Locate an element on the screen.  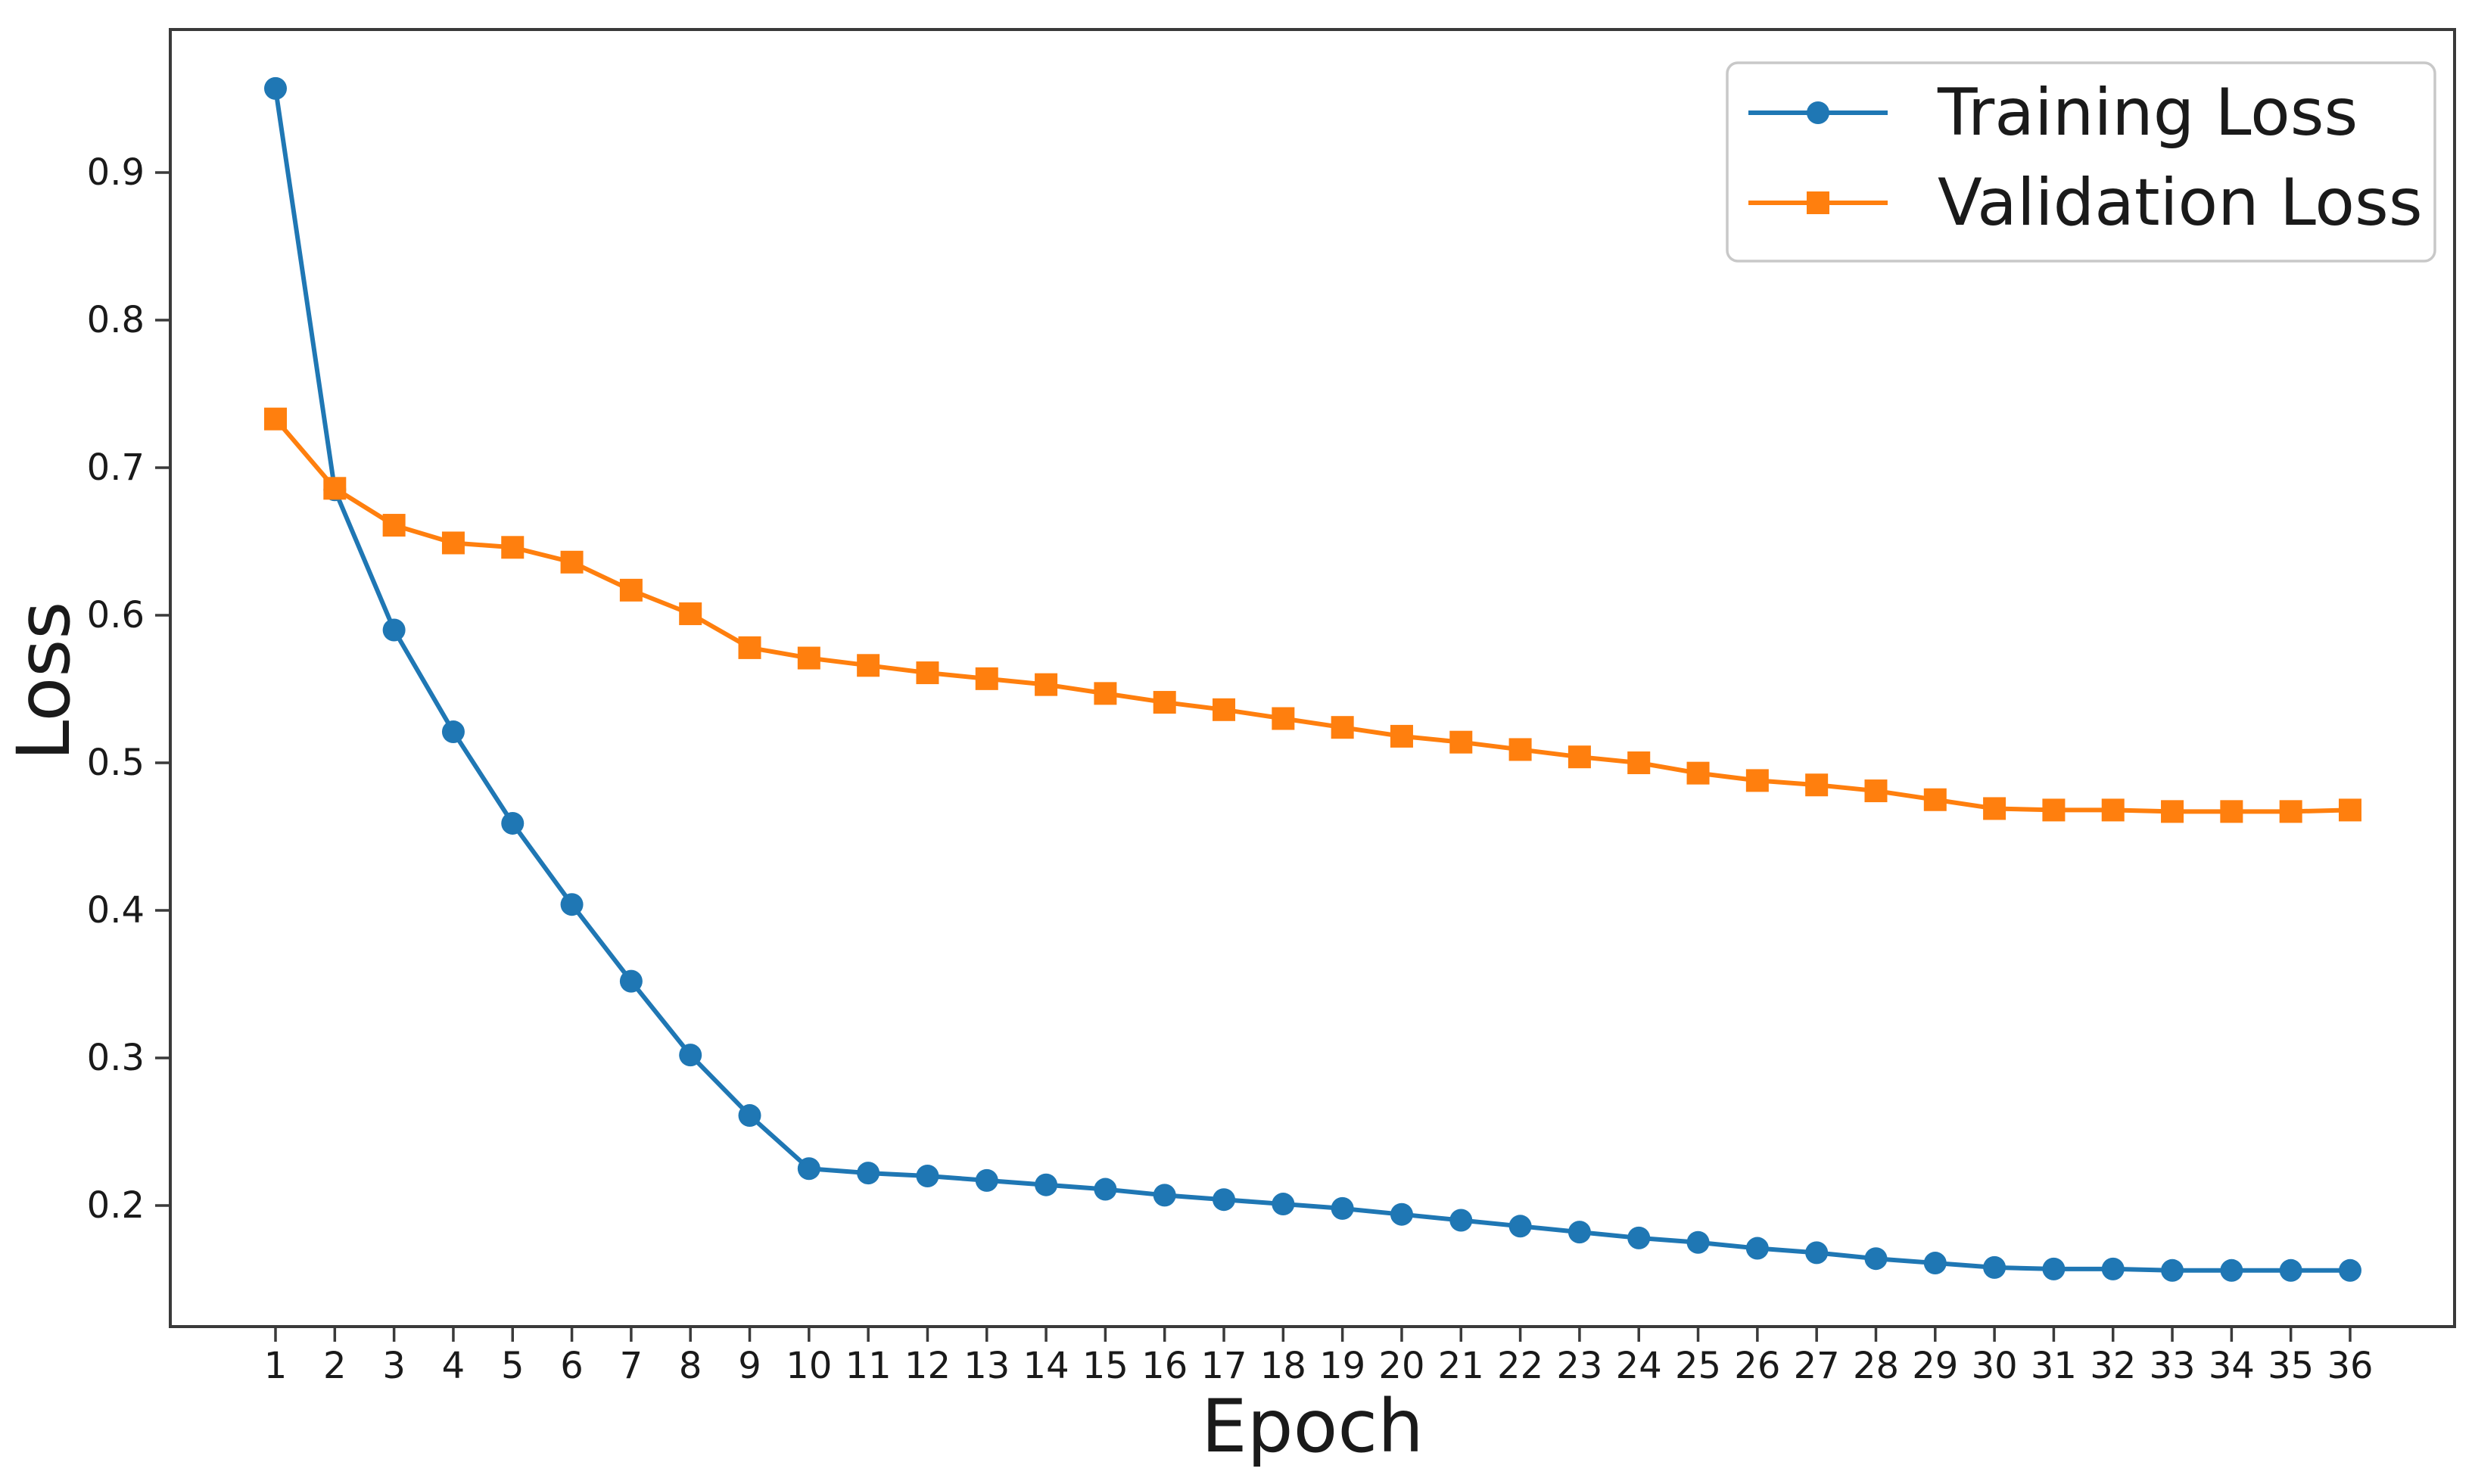
x-tick-label: 36 is located at coordinates (2350, 1366).